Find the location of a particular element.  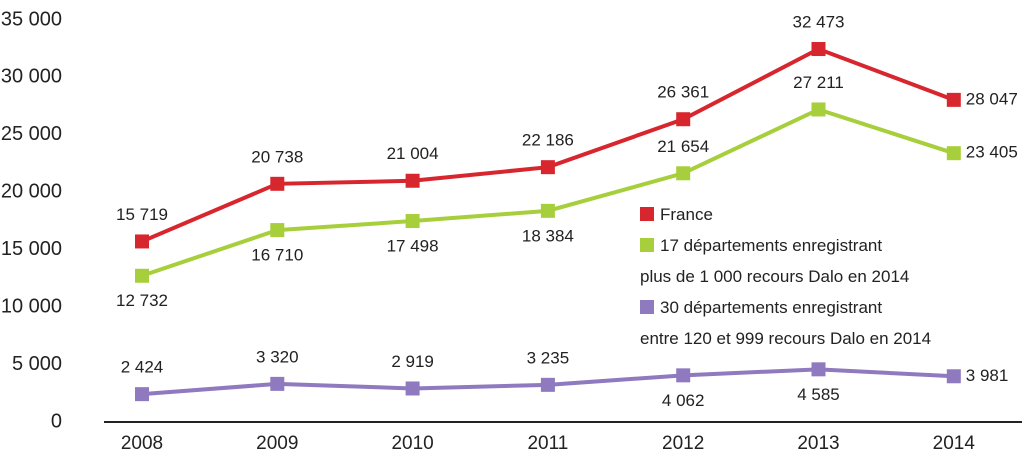

data-label: 3 320 is located at coordinates (277, 356).